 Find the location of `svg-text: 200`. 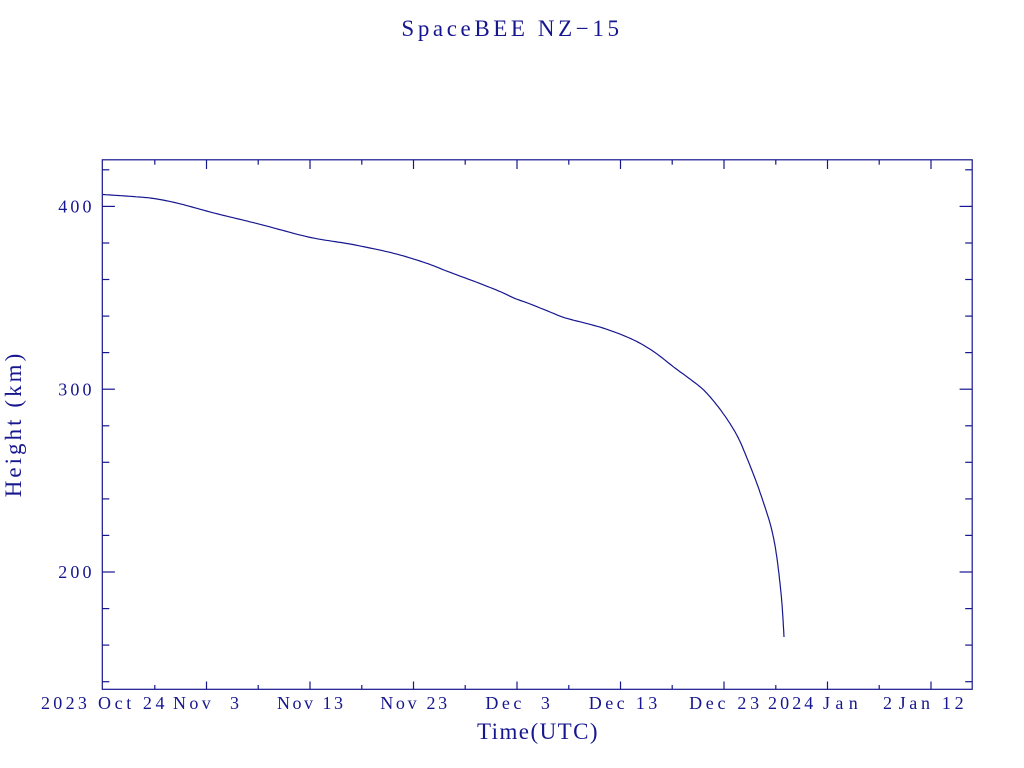

svg-text: 200 is located at coordinates (76, 572).